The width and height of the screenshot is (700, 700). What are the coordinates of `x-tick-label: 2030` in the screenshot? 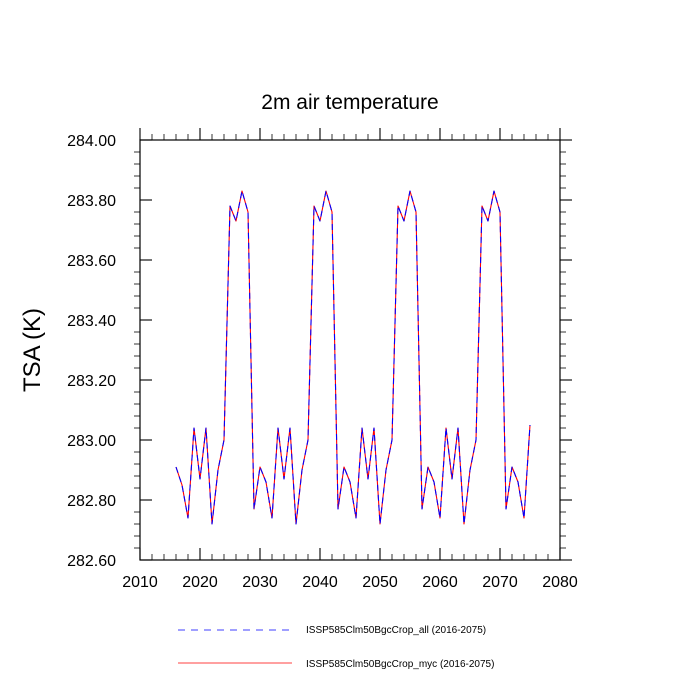 It's located at (260, 582).